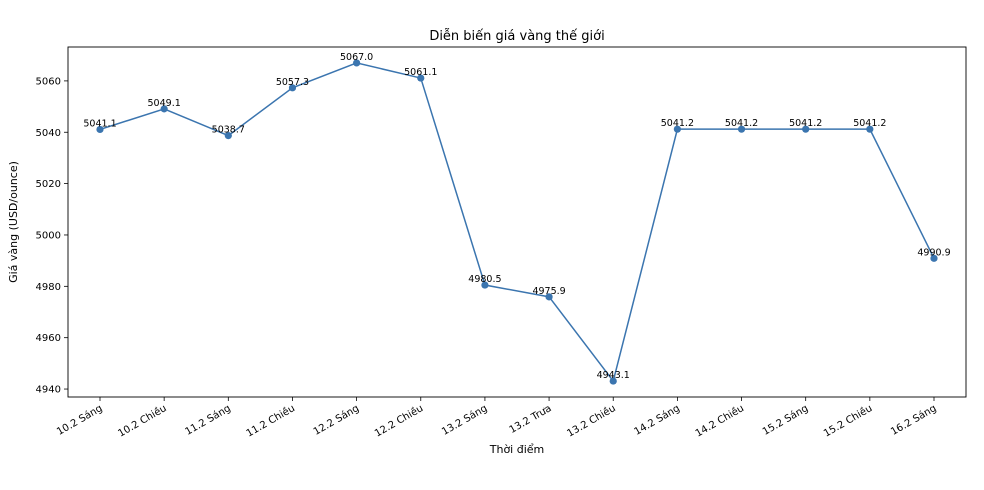 The height and width of the screenshot is (490, 984). Describe the element at coordinates (516, 36) in the screenshot. I see `chart-title: Diễn biến giá vàng thế giới` at that location.